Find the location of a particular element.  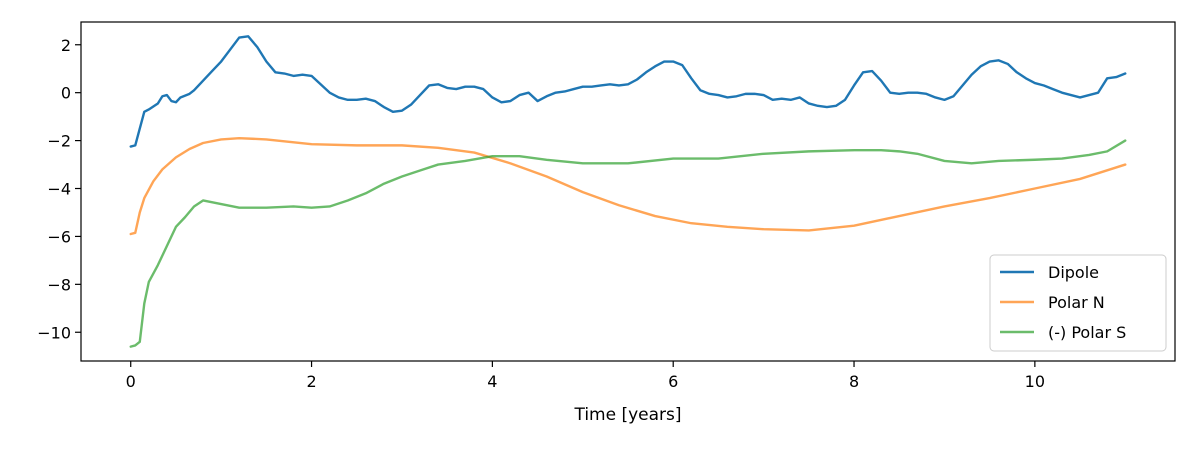

y-tick-label: −8 is located at coordinates (59, 284).